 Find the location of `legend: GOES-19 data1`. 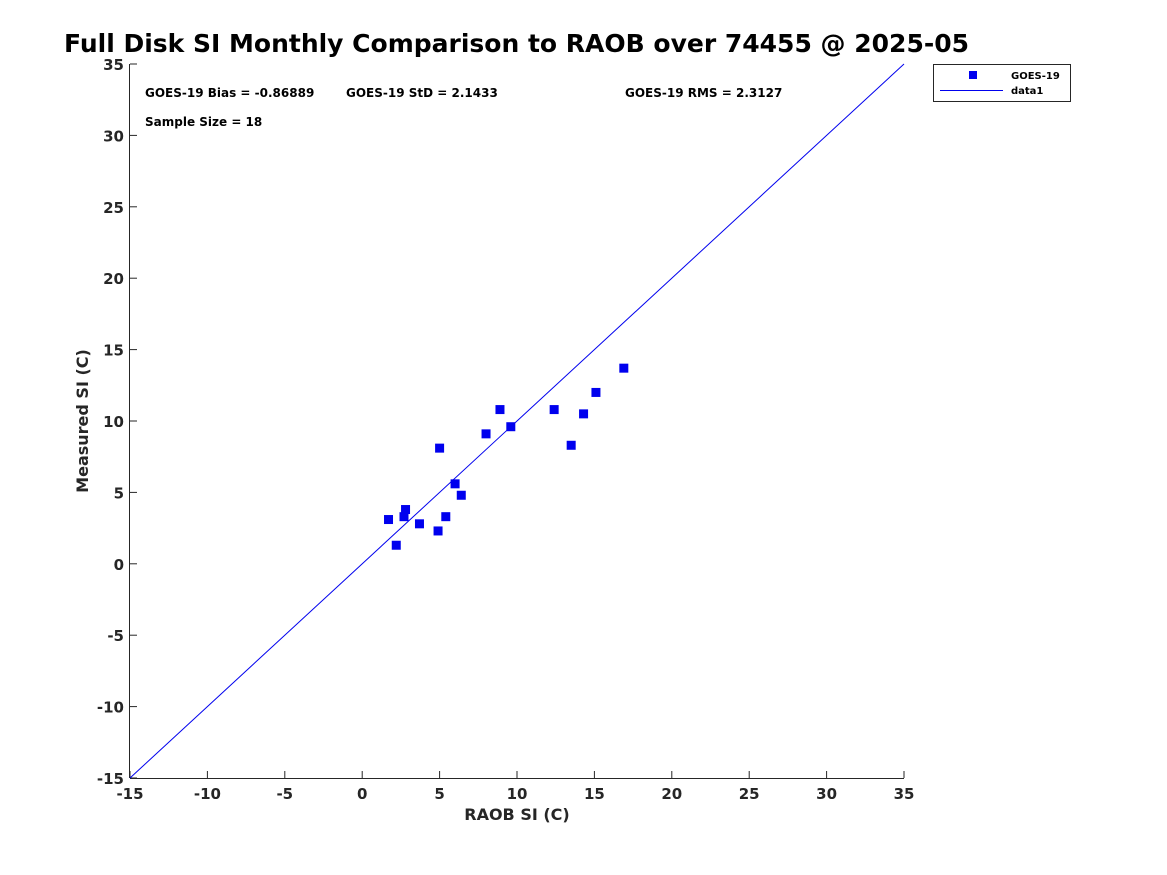

legend: GOES-19 data1 is located at coordinates (1002, 83).